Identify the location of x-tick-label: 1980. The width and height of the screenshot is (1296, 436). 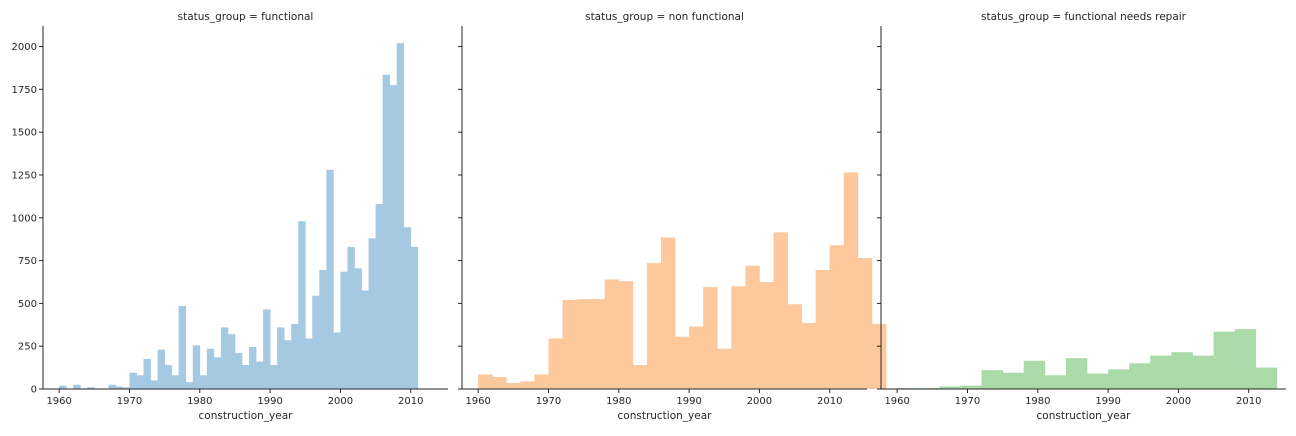
(1037, 401).